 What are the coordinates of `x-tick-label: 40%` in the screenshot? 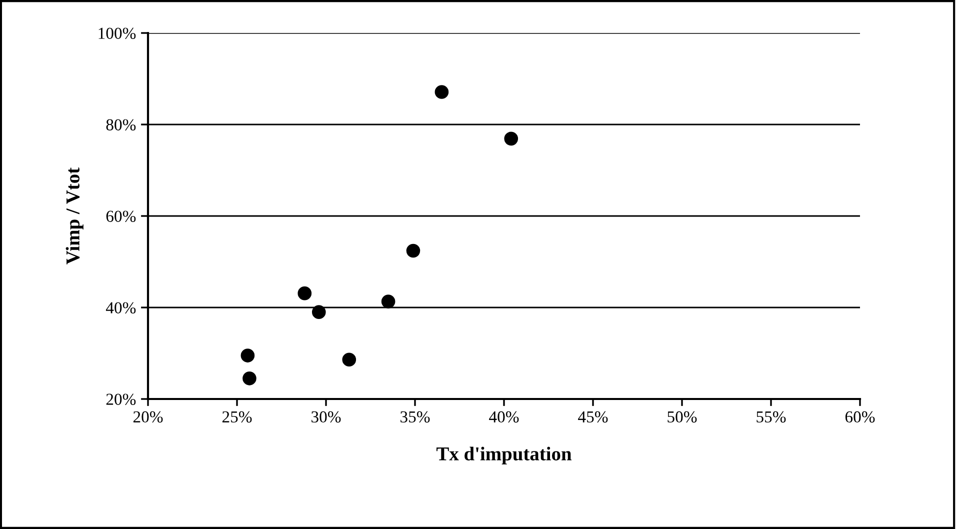 It's located at (504, 417).